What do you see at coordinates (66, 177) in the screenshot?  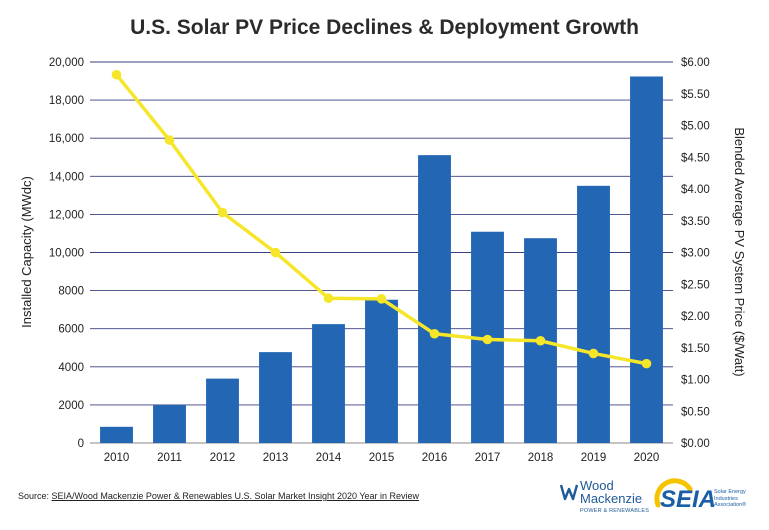 I see `left-tick-label: 14,000` at bounding box center [66, 177].